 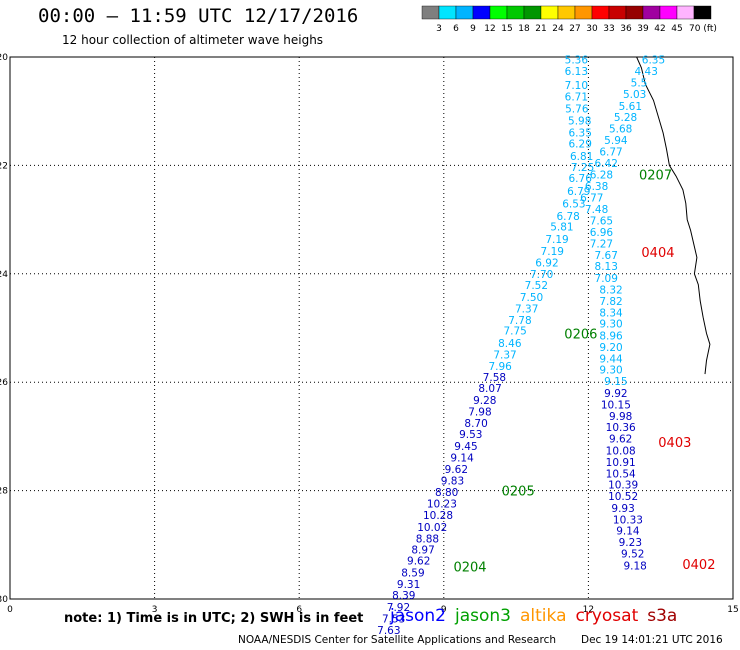 What do you see at coordinates (646, 72) in the screenshot?
I see `wave-height-label: 4.43` at bounding box center [646, 72].